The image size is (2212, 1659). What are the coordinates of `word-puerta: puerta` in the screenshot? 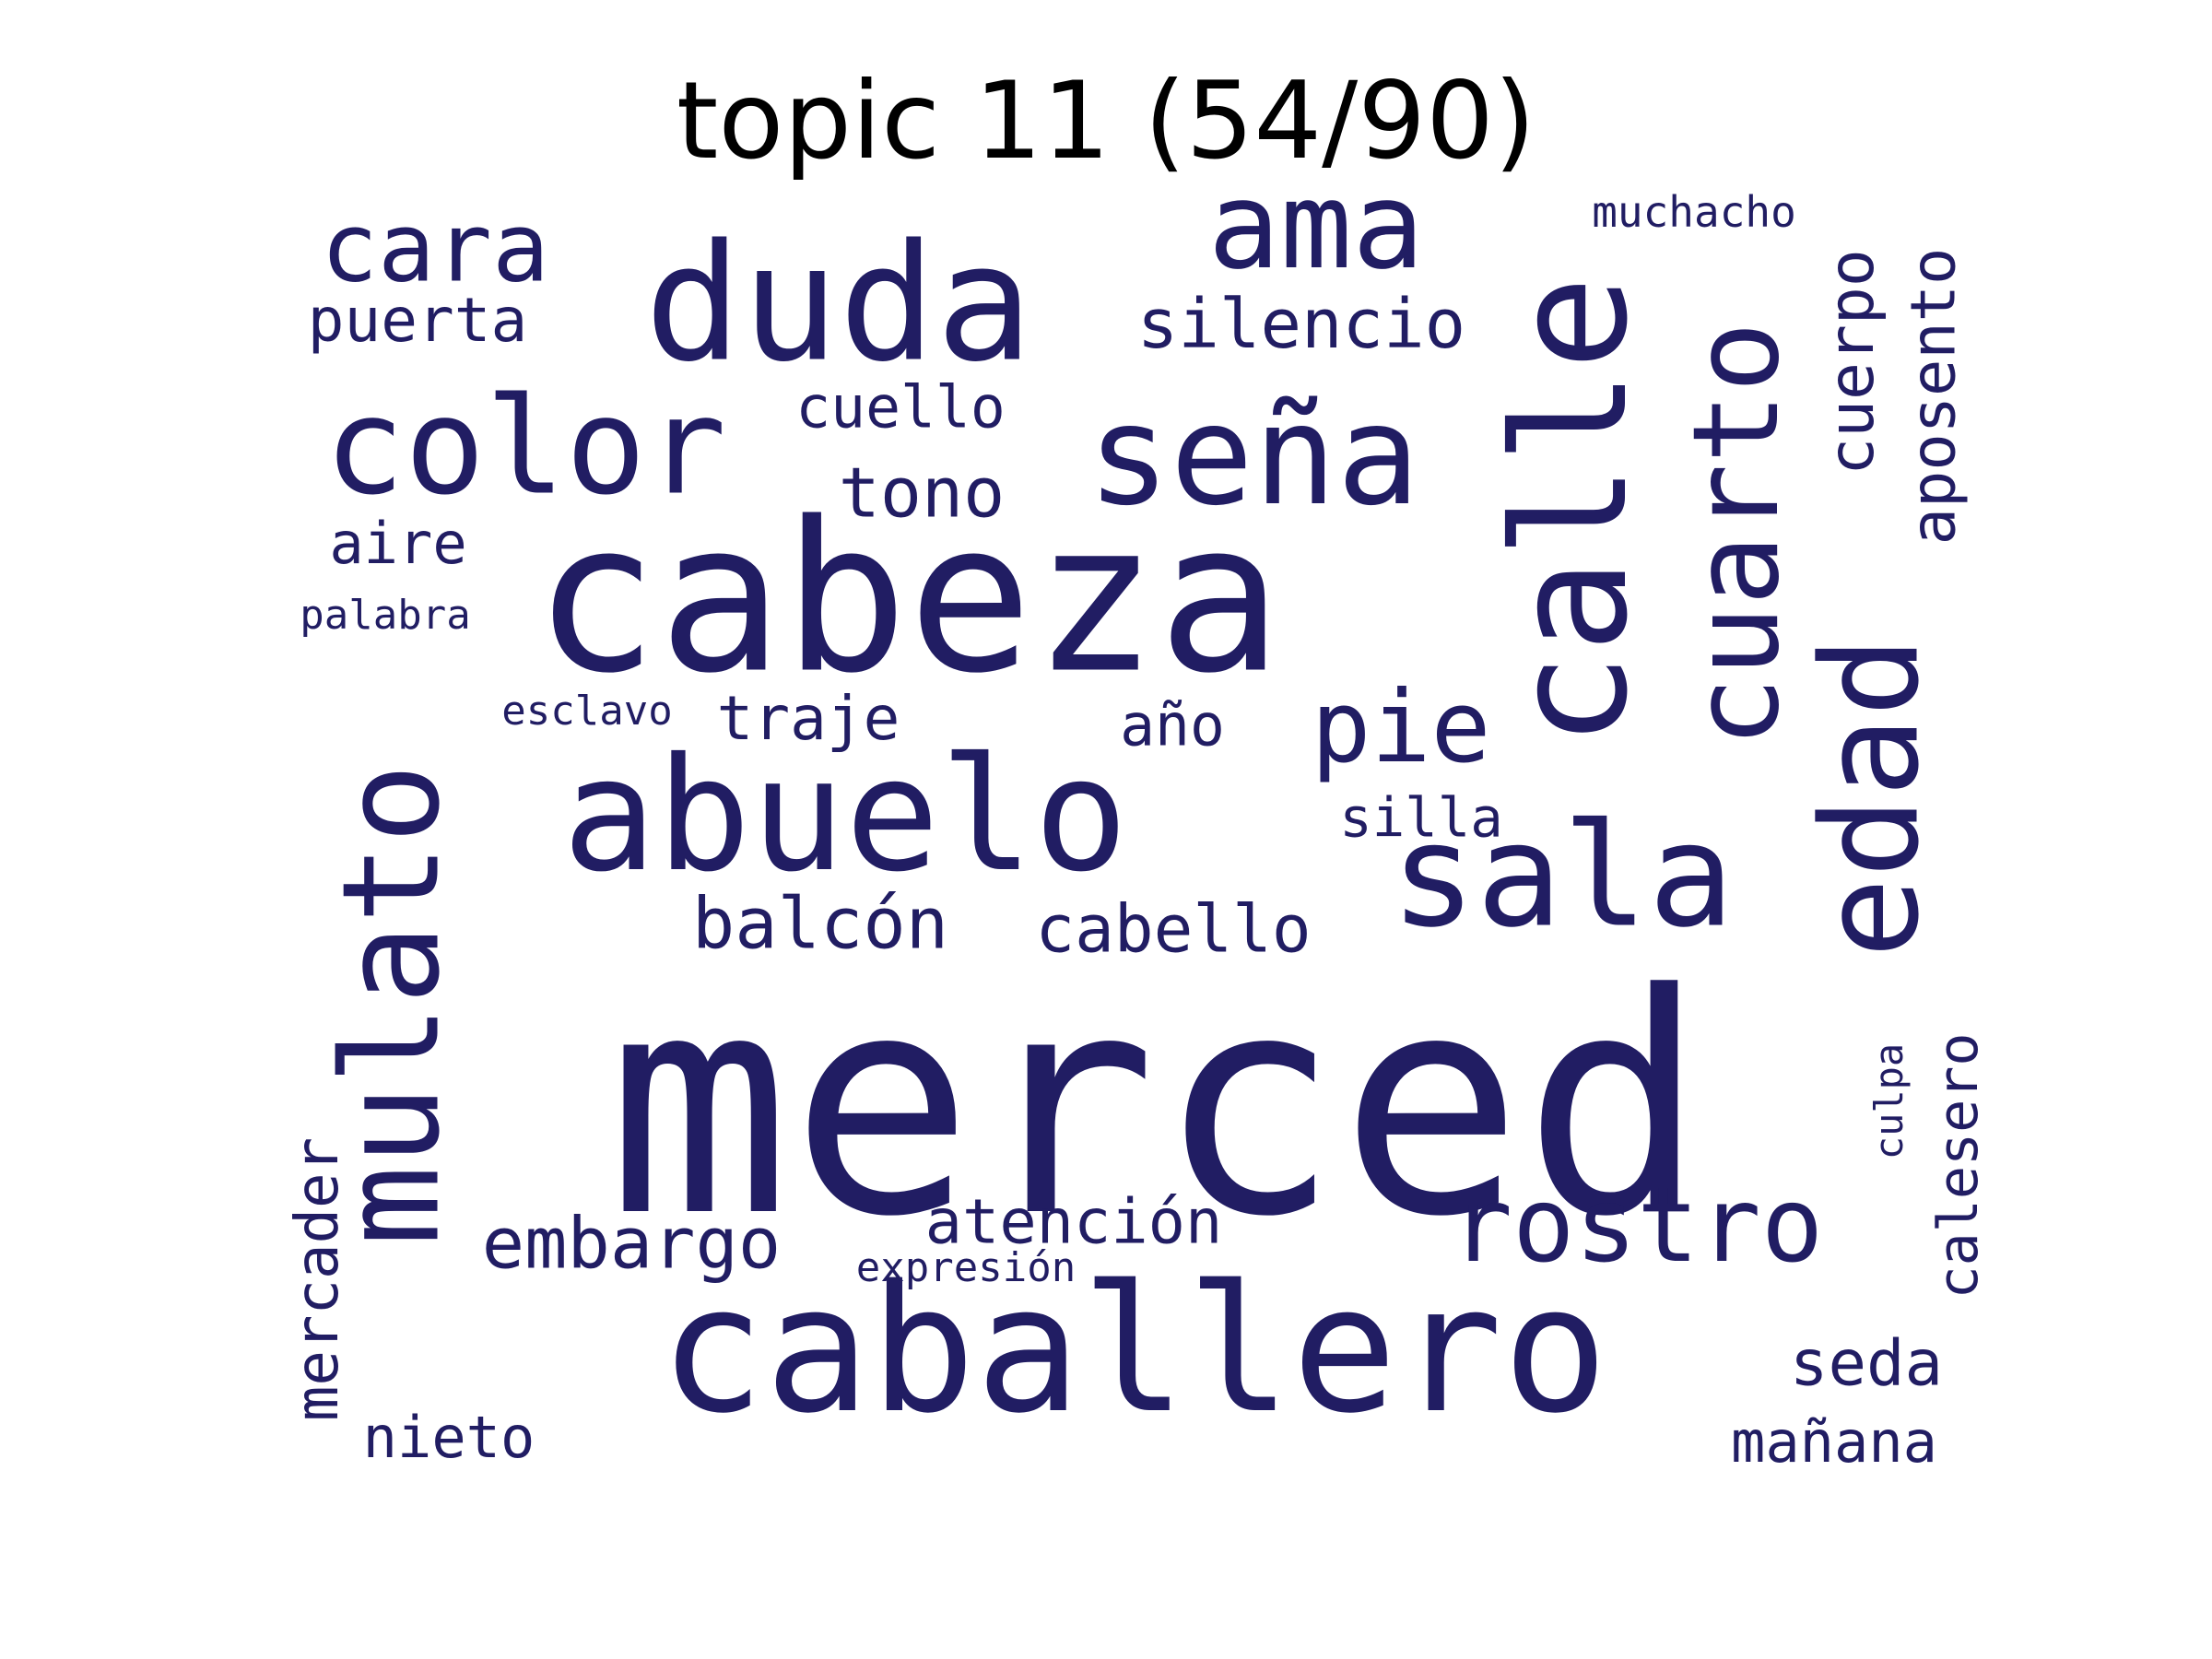 It's located at (417, 320).